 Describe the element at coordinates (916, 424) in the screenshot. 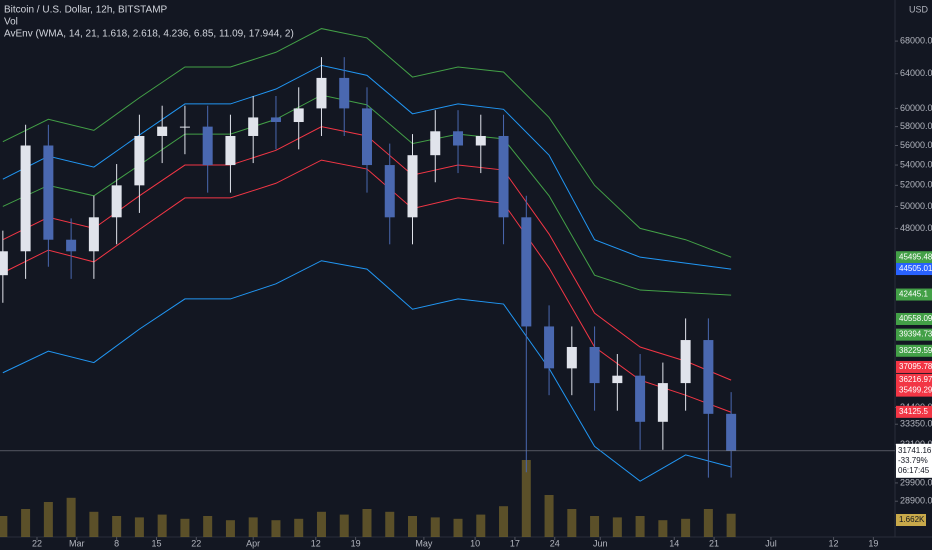

I see `y-tick-label: 33350.00` at that location.